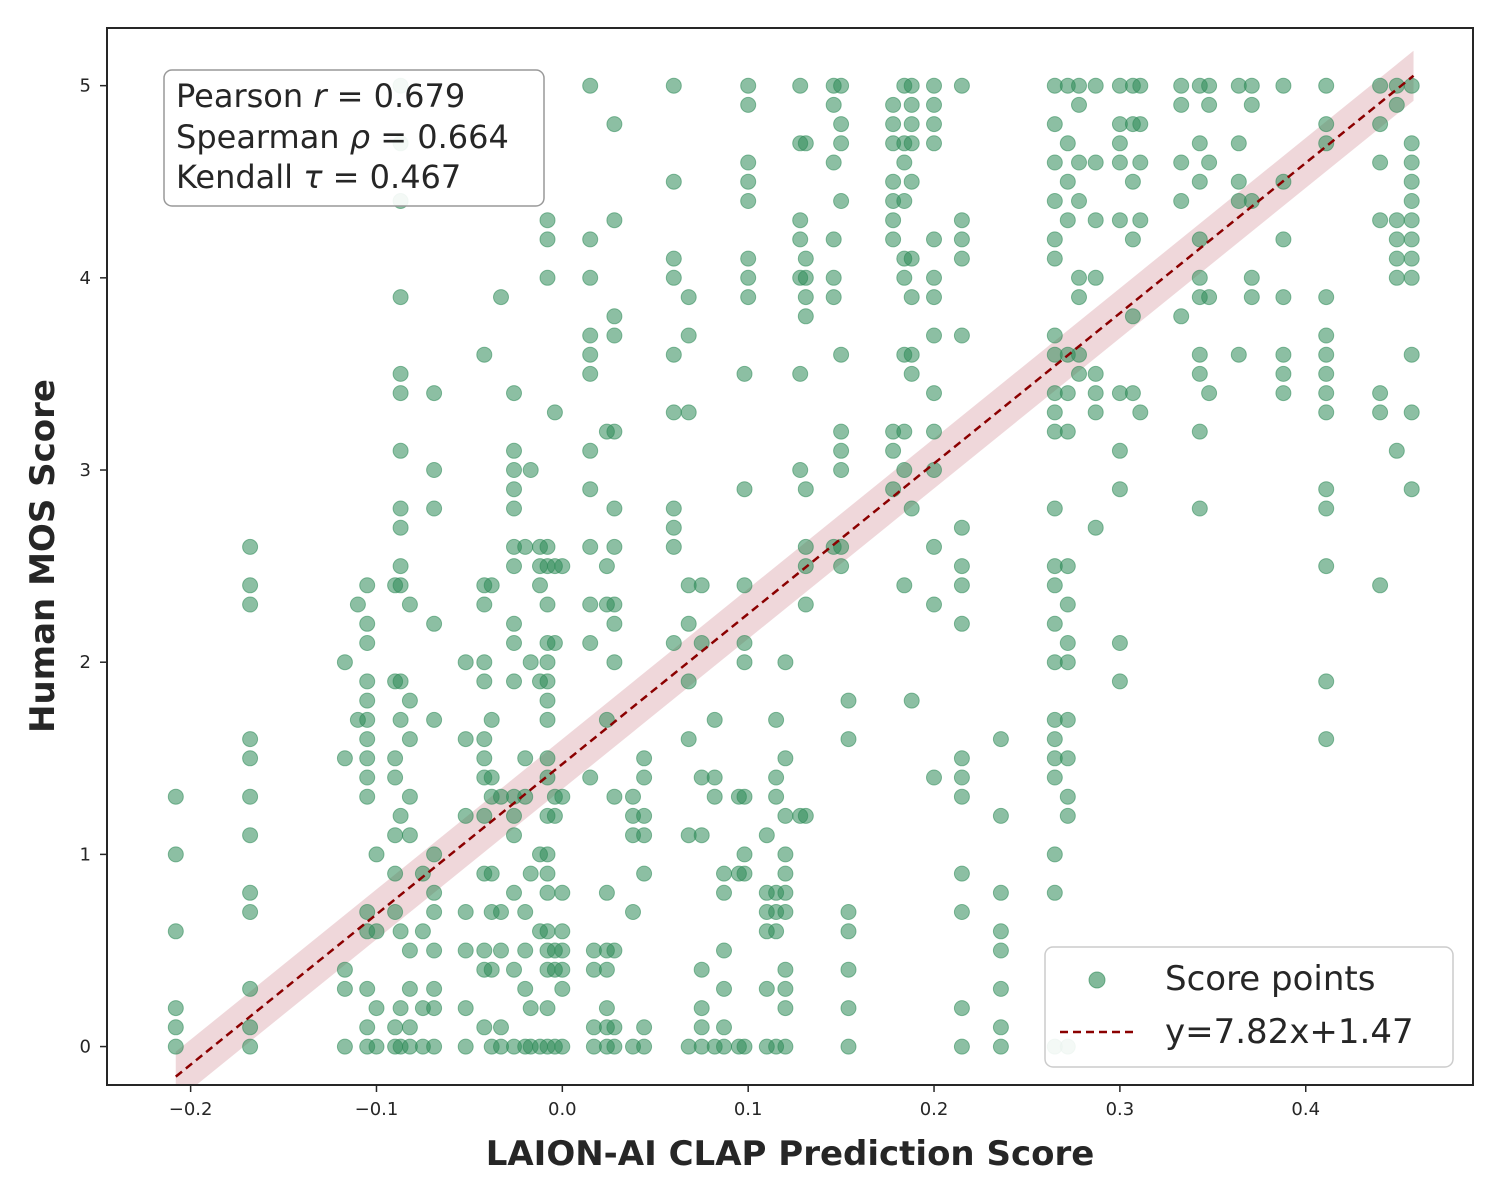  Describe the element at coordinates (934, 1109) in the screenshot. I see `x-tick-label: 0.2` at that location.